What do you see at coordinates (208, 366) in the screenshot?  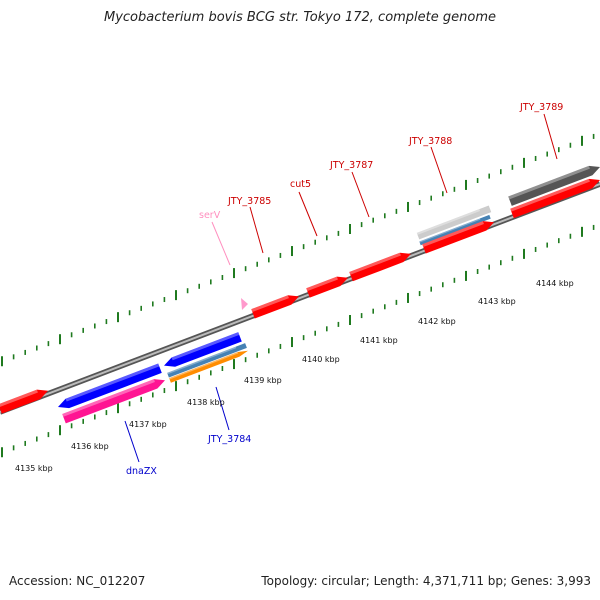 I see `feature-jty3784-orange` at bounding box center [208, 366].